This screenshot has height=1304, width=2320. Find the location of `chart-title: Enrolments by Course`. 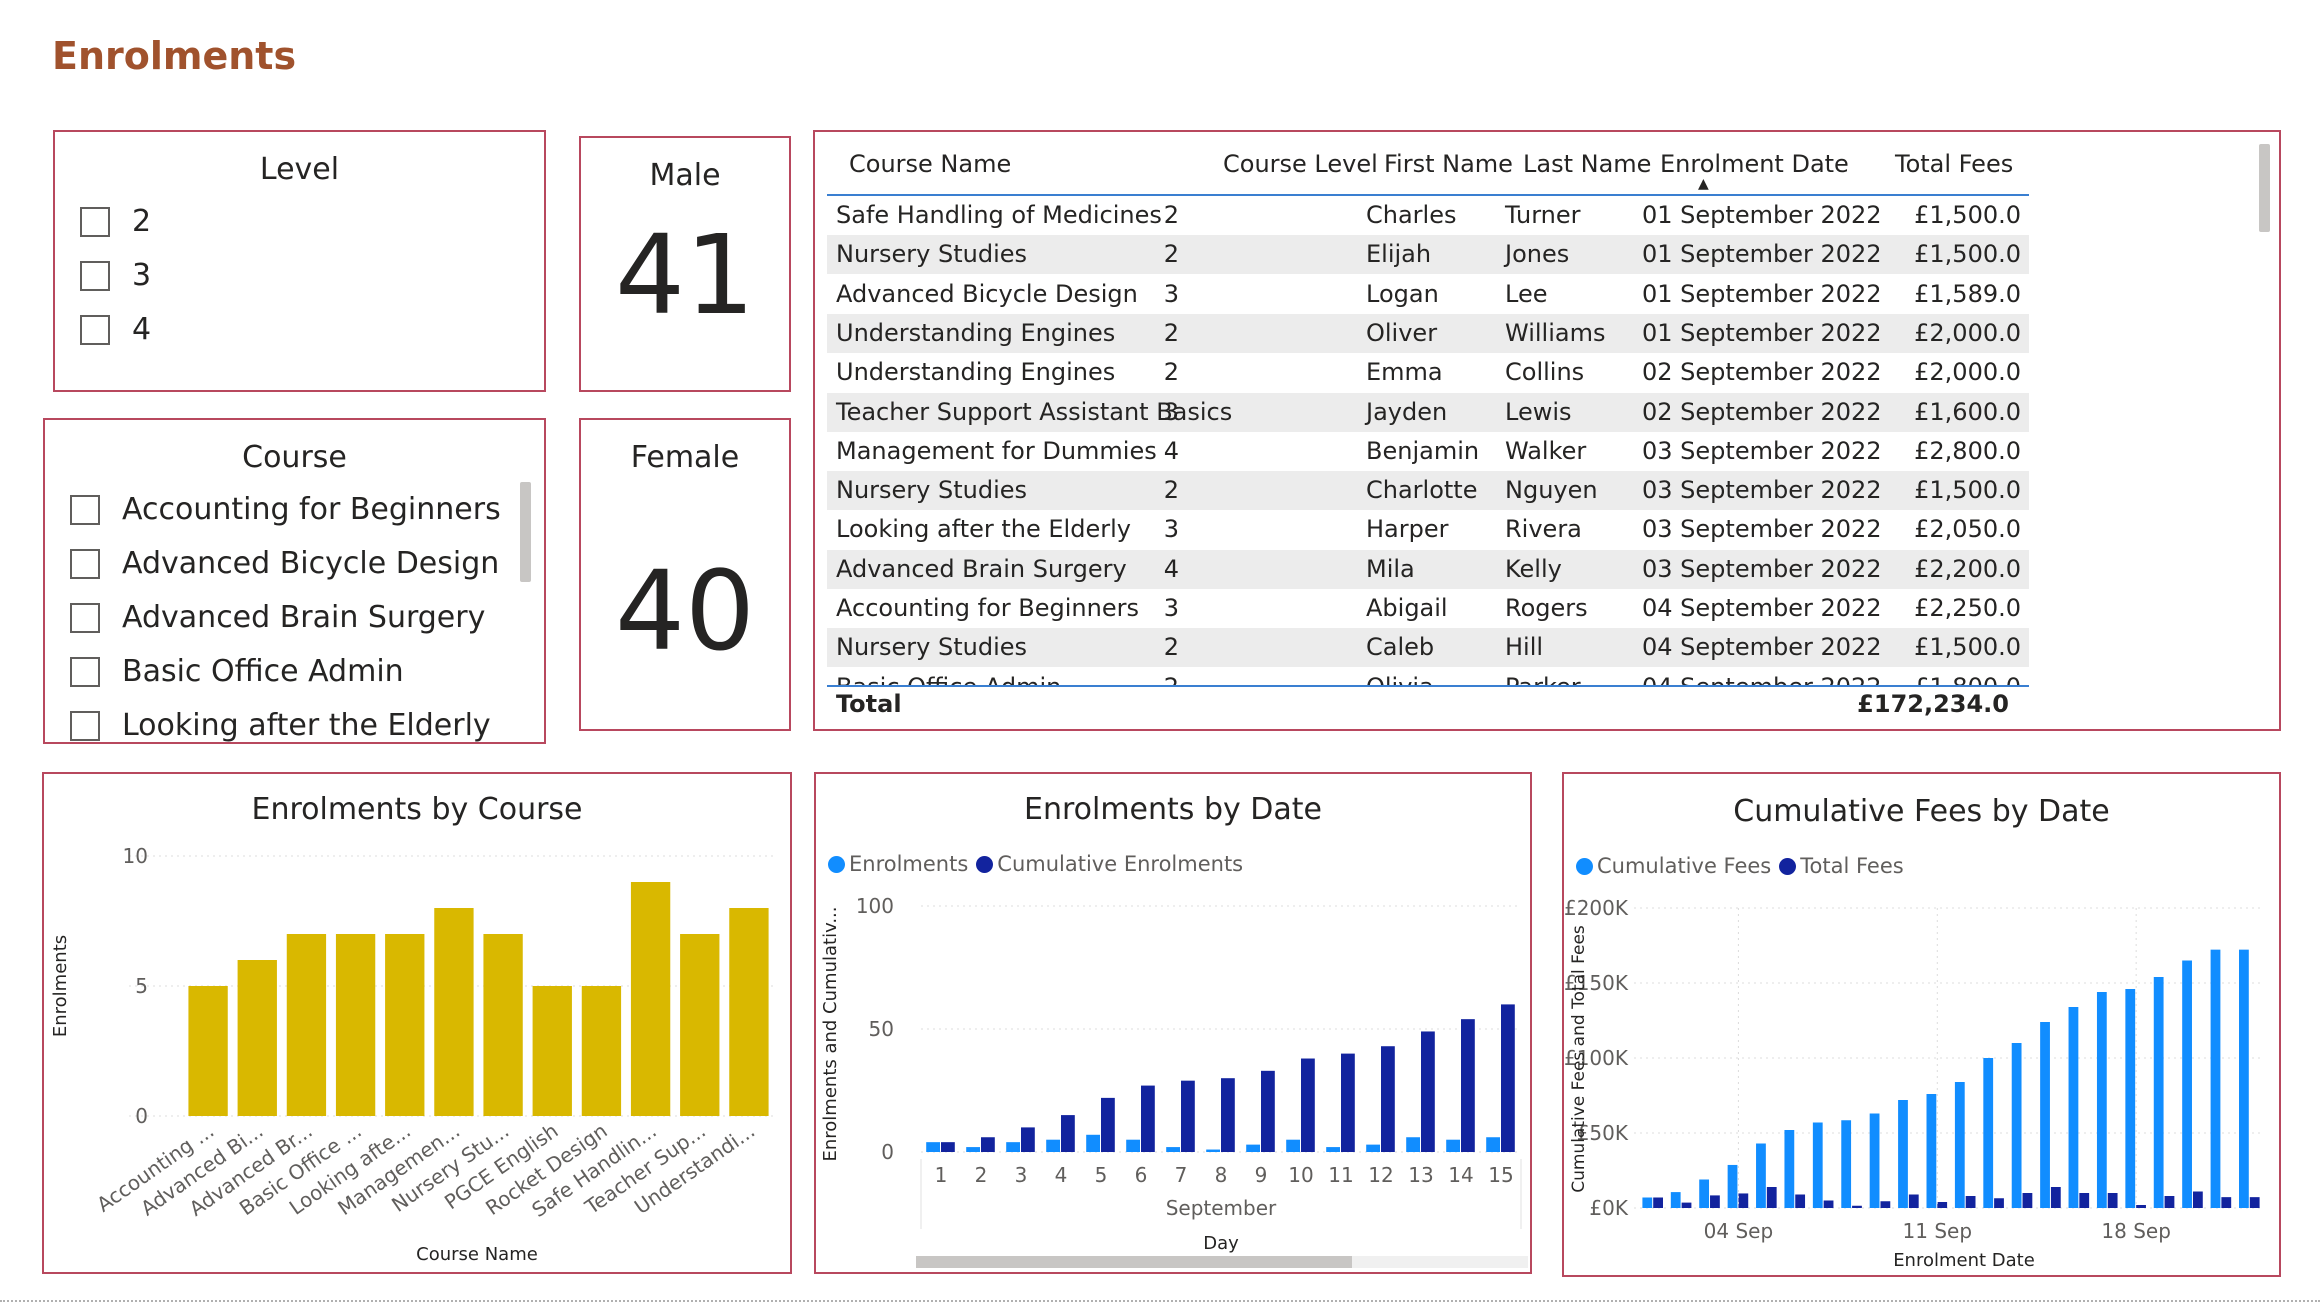

chart-title: Enrolments by Course is located at coordinates (417, 809).